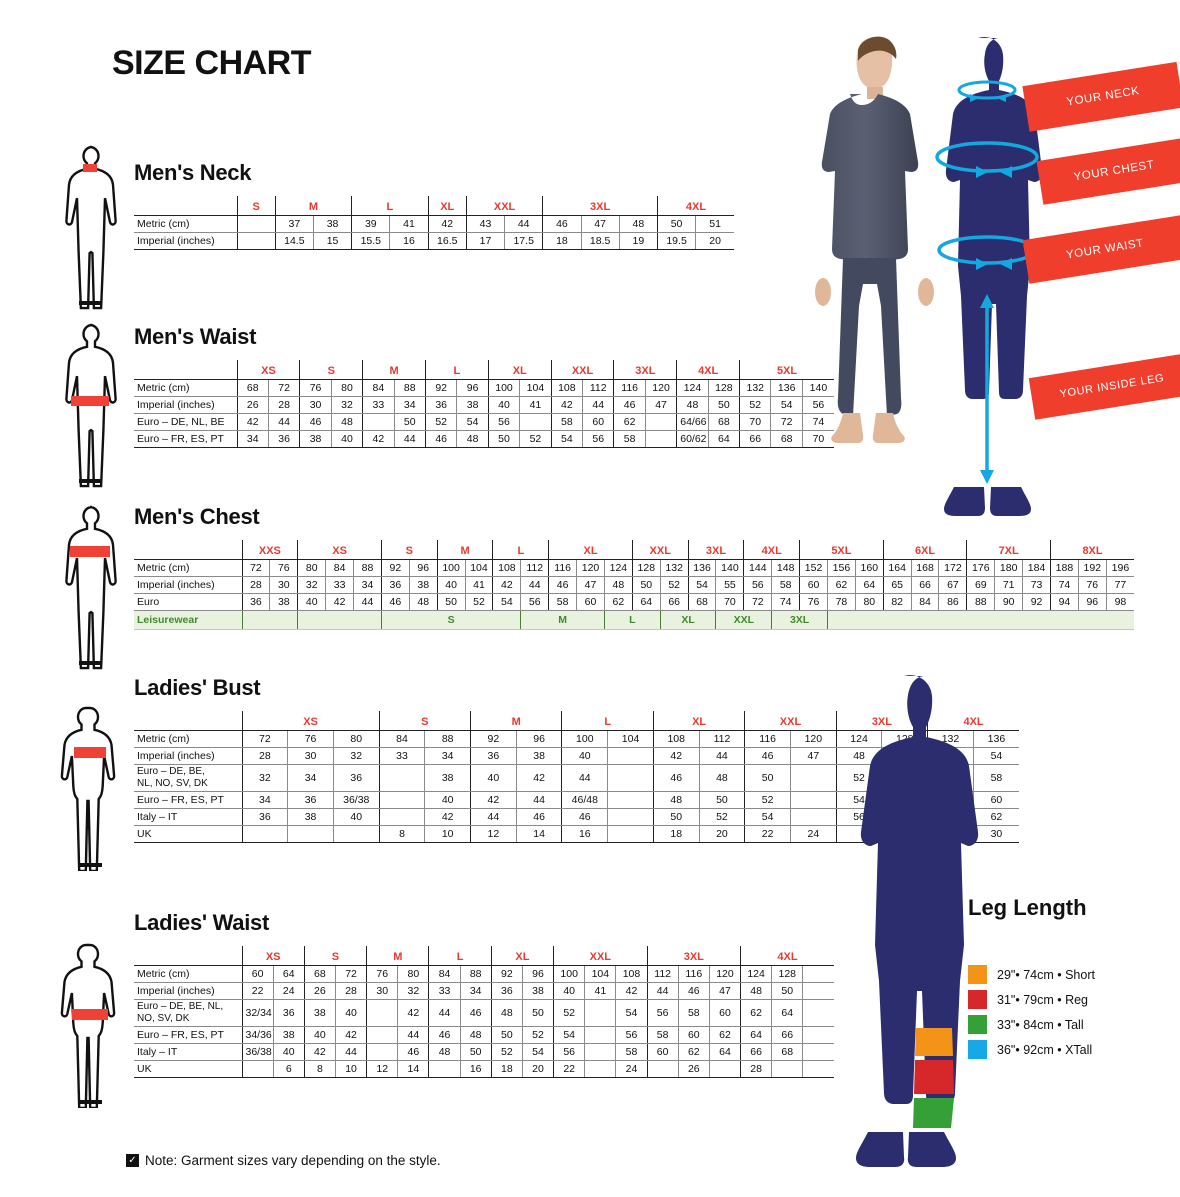 This screenshot has width=1180, height=1197. Describe the element at coordinates (447, 834) in the screenshot. I see `table-cell: 10` at that location.